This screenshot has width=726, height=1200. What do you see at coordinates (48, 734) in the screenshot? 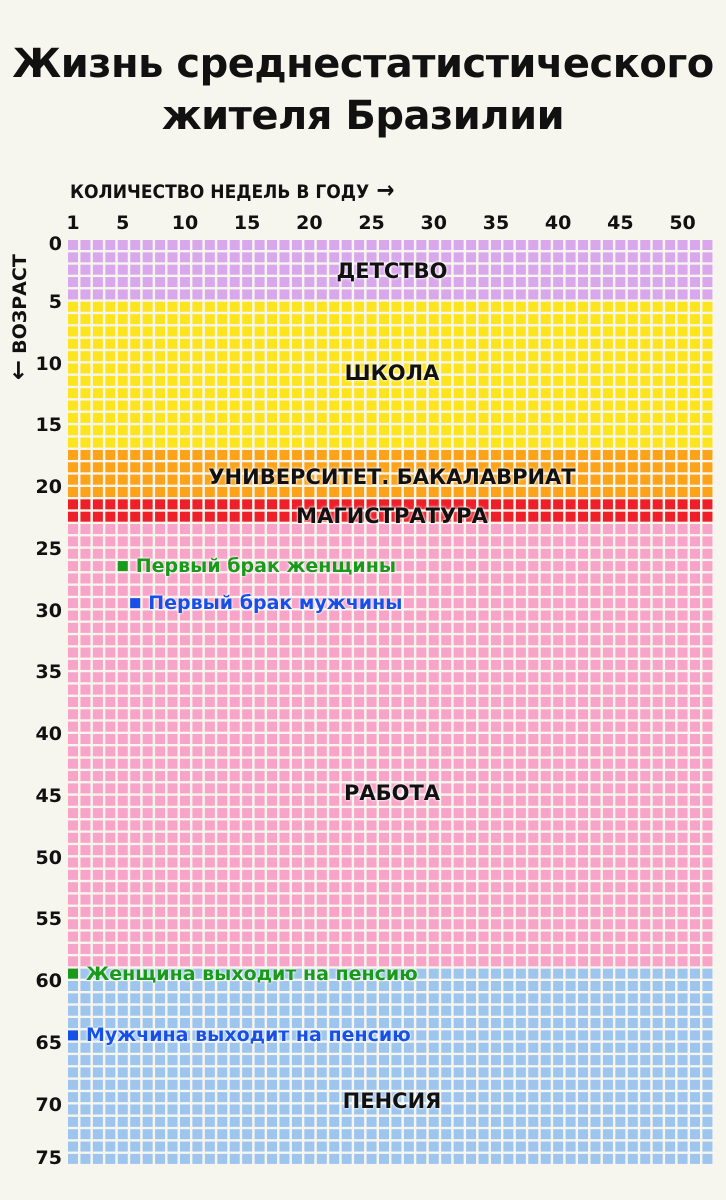
I see `y-tick: 40` at bounding box center [48, 734].